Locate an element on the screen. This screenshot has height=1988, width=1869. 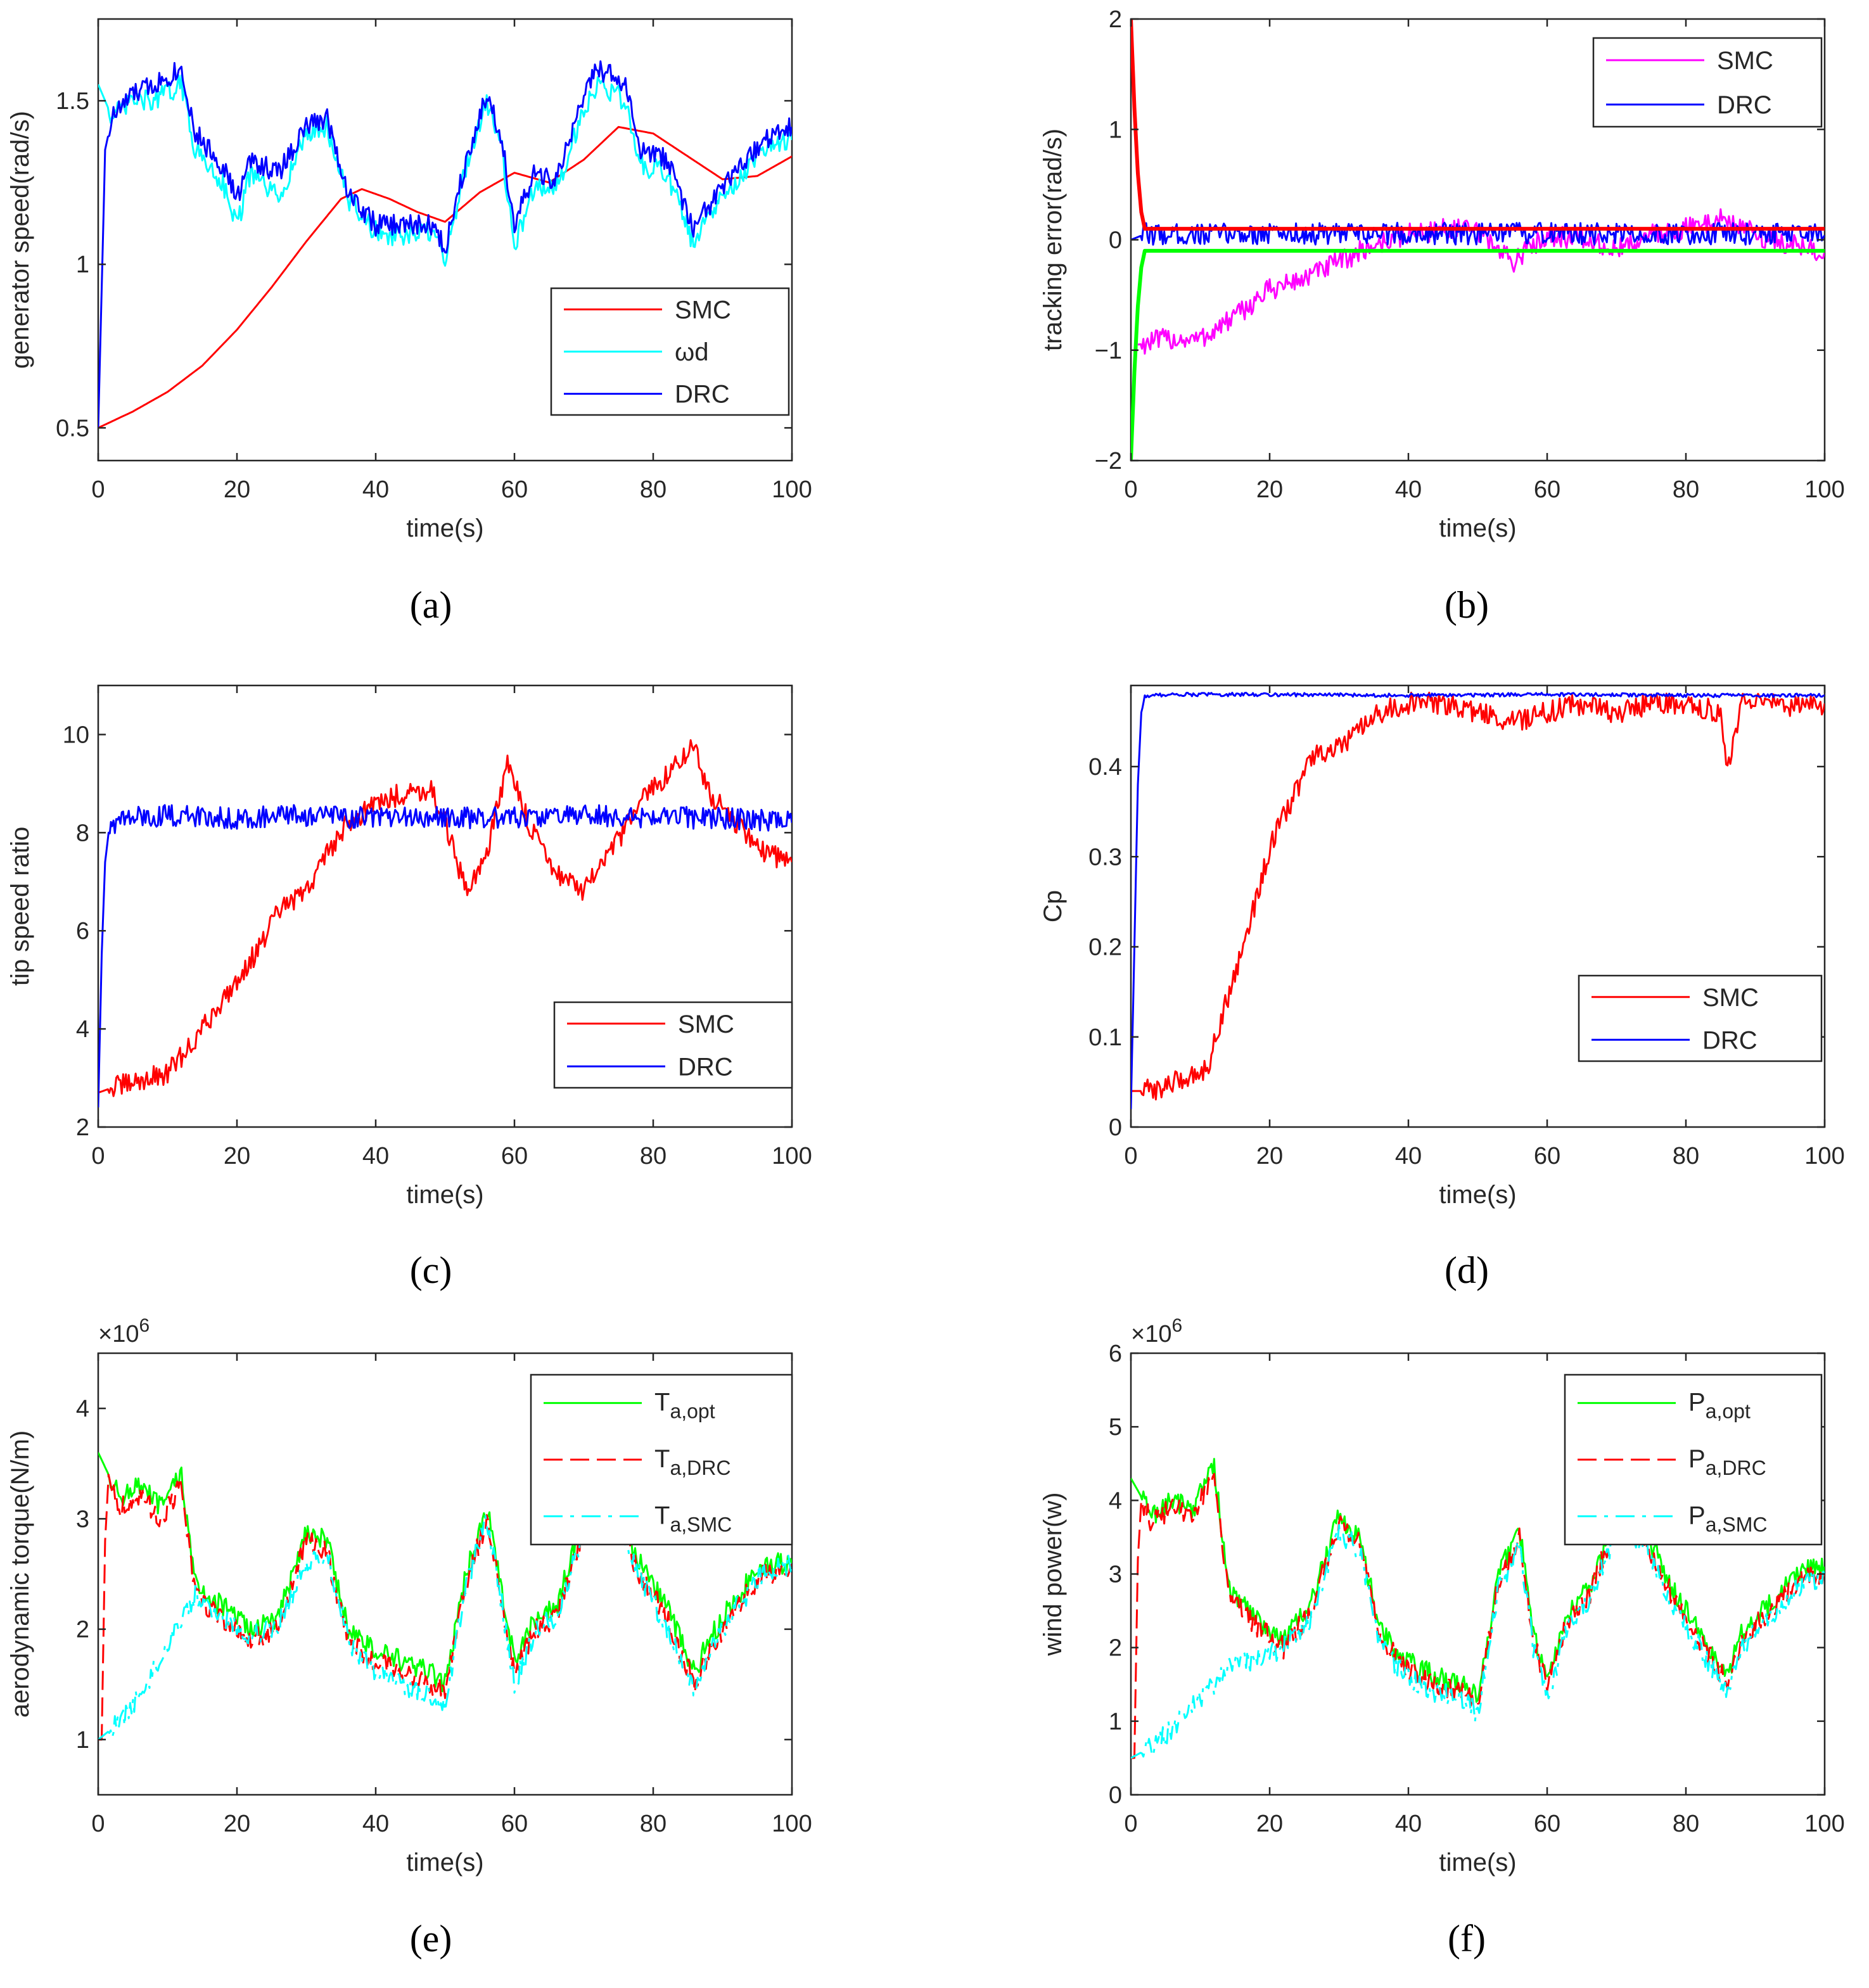
y-tick-label: 0.1 is located at coordinates (1105, 1037).